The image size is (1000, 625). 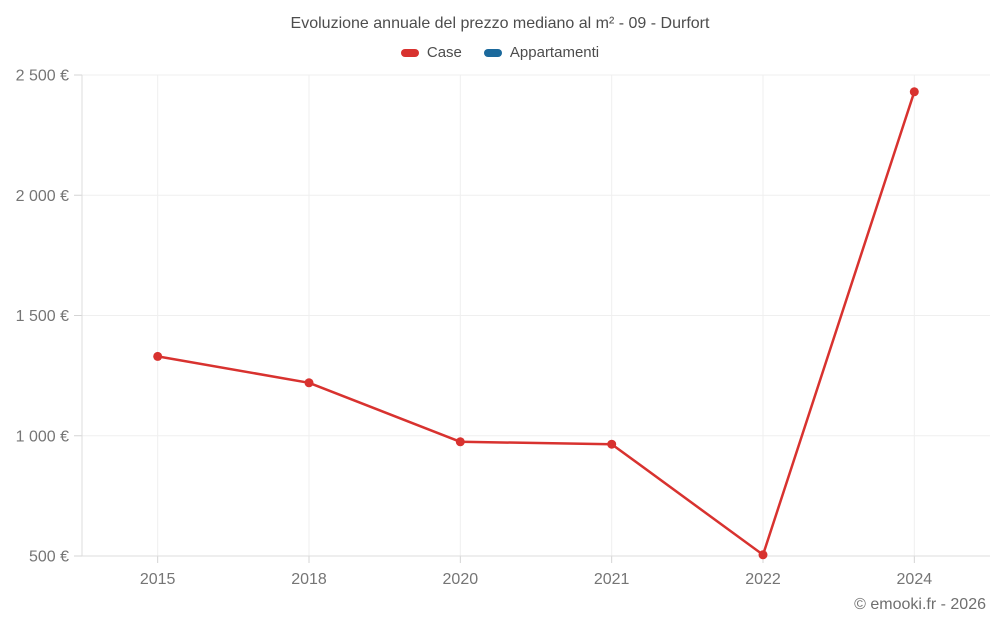 I want to click on x-axis-label: 2018, so click(x=309, y=579).